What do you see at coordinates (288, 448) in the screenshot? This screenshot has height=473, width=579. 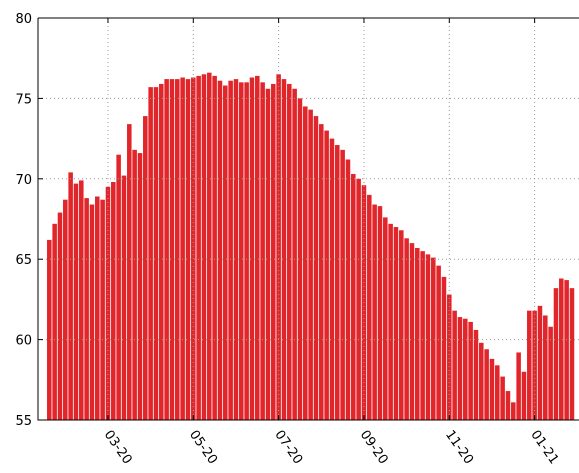 I see `x-tick-label: 07-20` at bounding box center [288, 448].